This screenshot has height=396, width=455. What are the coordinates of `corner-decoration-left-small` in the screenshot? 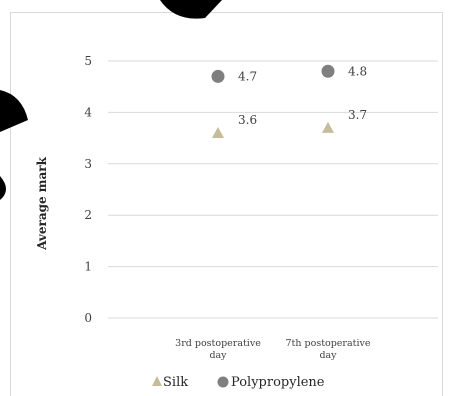 It's located at (3, 188).